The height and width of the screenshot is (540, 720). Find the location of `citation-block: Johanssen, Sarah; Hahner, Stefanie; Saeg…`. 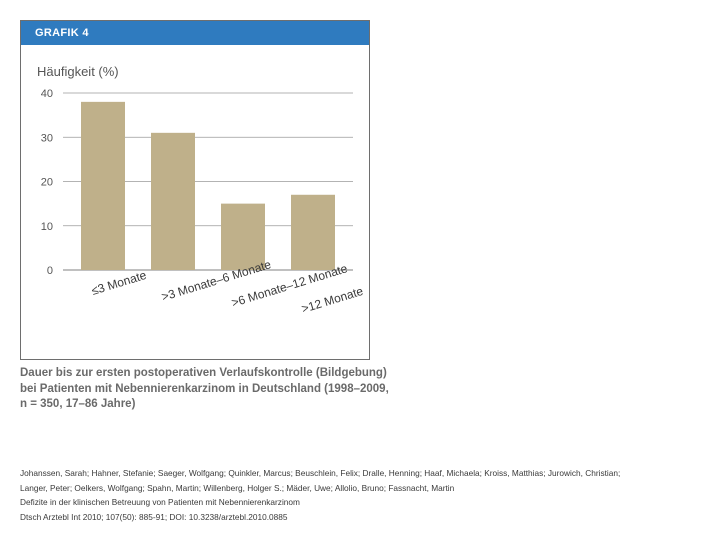

citation-block: Johanssen, Sarah; Hahner, Stefanie; Saeg… is located at coordinates (360, 495).